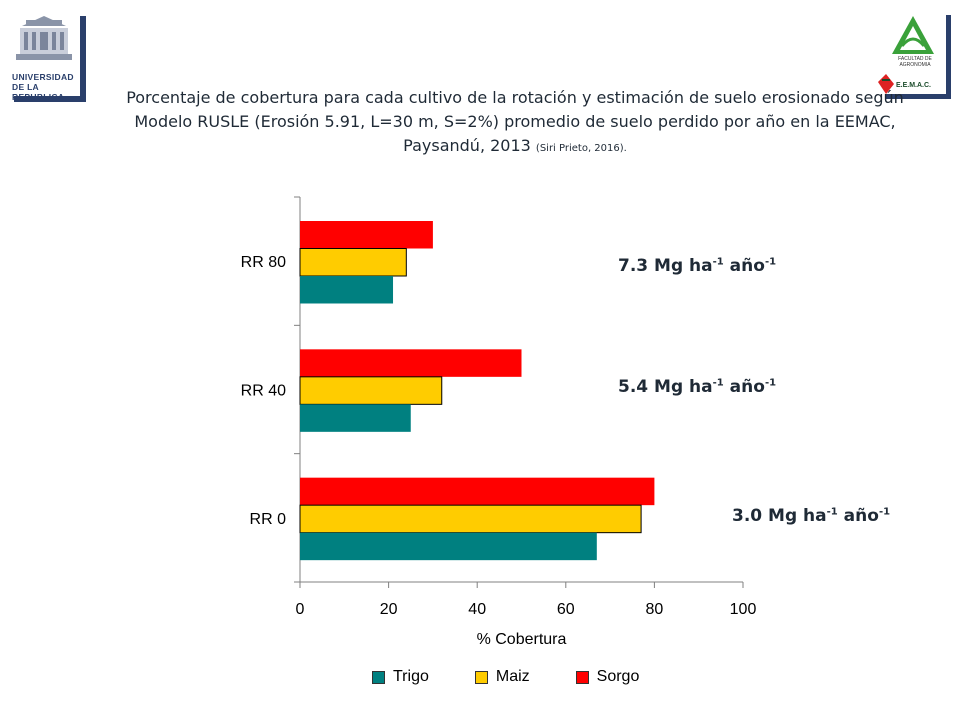 The width and height of the screenshot is (960, 720). I want to click on rate-label-rr0: 3.0 Mg ha-1 año-1, so click(811, 516).